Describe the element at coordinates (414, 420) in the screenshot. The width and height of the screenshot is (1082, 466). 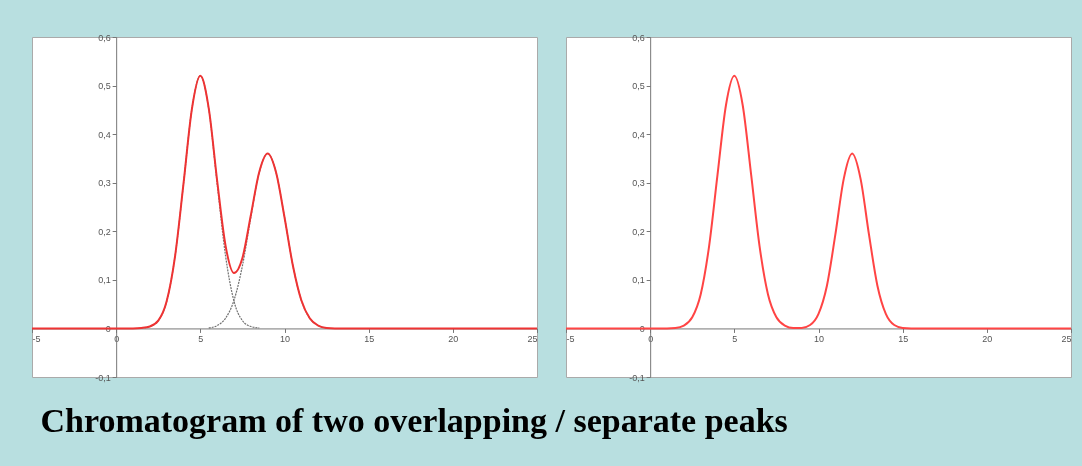
I see `text: Chromatogram of two overlapping / separate peaks` at that location.